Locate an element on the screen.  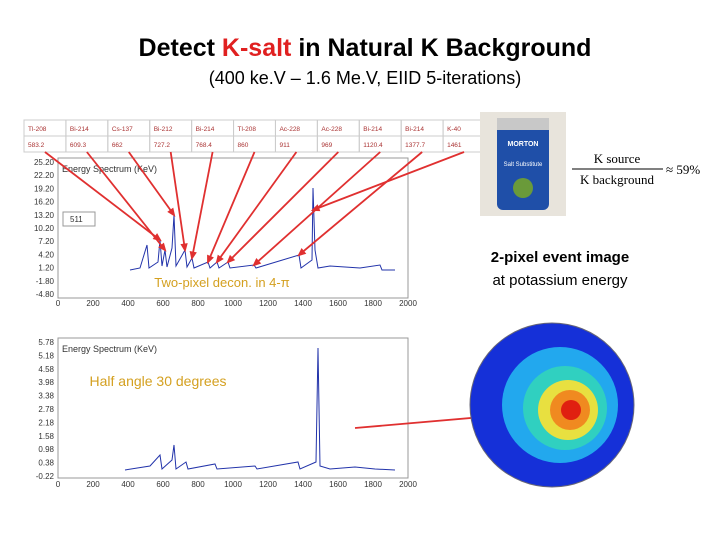
title-suffix: in Natural K Background is located at coordinates (441, 48).